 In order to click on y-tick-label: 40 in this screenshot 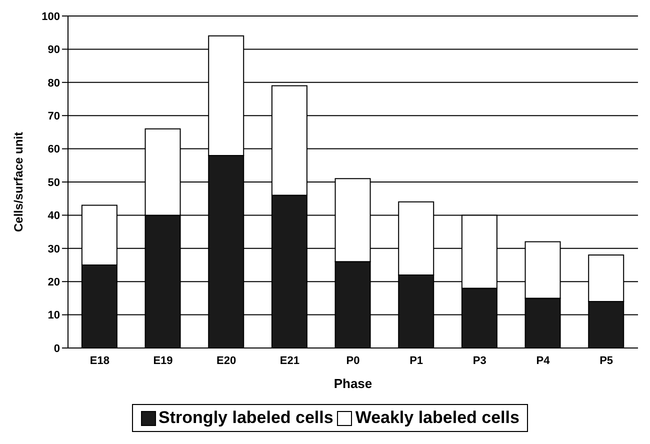, I will do `click(54, 216)`.